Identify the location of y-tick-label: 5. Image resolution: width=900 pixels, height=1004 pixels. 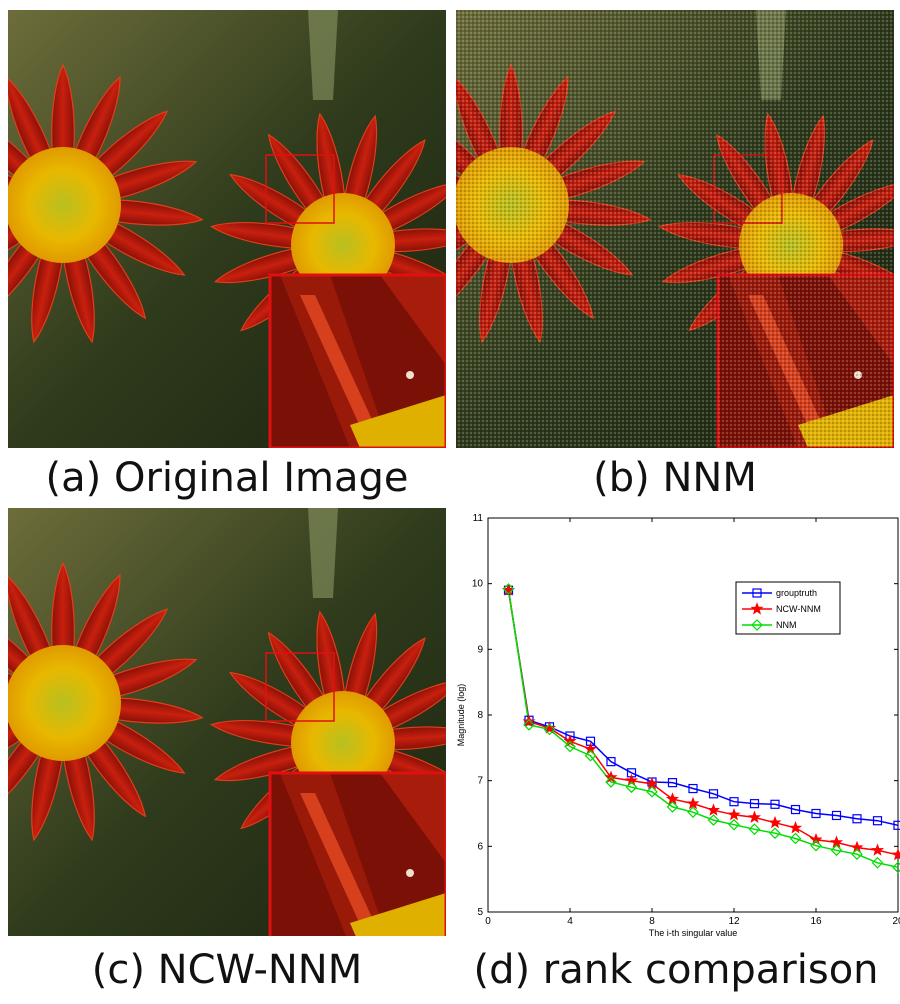
(480, 912).